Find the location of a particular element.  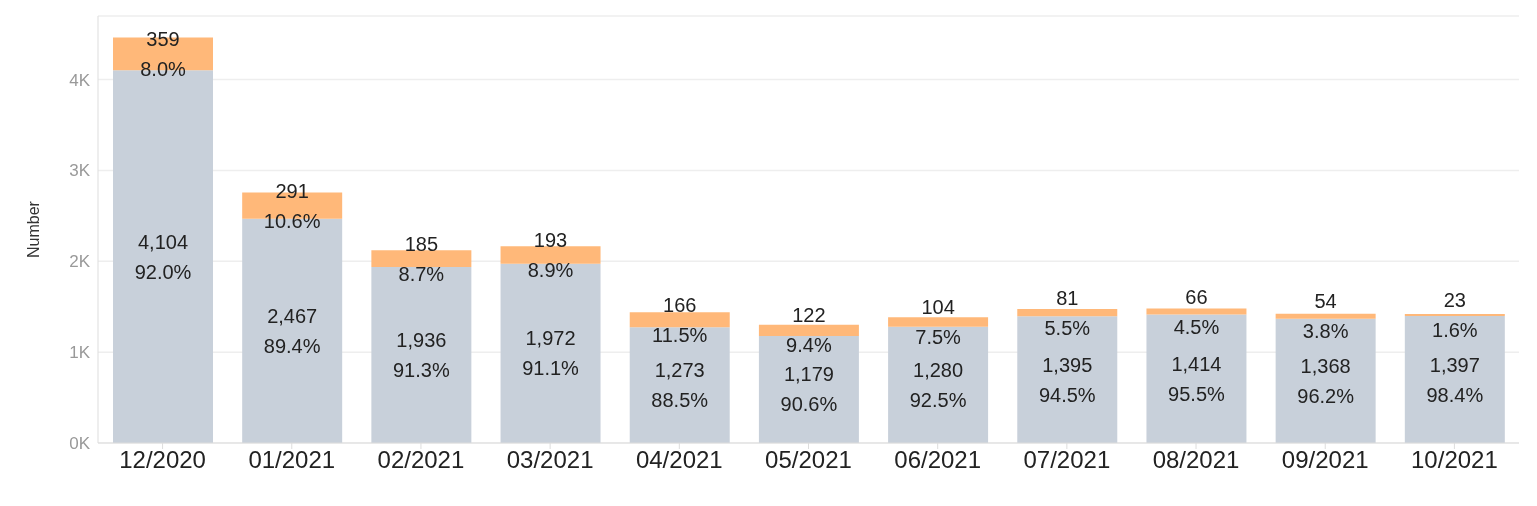

x-tick-label: 09/2021 is located at coordinates (1325, 460).